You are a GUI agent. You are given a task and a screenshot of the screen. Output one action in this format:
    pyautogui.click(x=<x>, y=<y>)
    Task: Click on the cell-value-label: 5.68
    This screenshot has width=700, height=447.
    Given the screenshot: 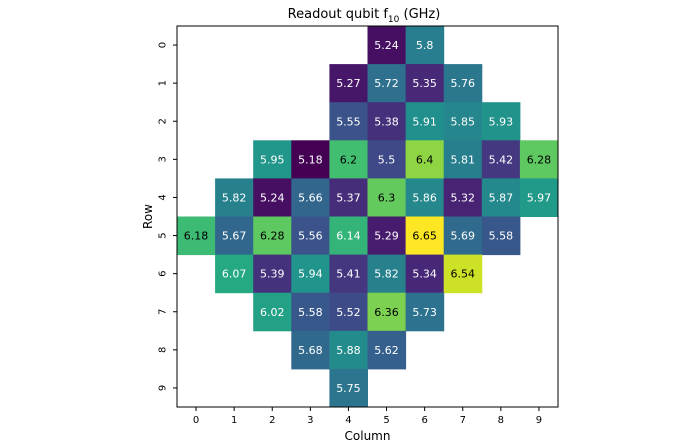 What is the action you would take?
    pyautogui.click(x=310, y=350)
    